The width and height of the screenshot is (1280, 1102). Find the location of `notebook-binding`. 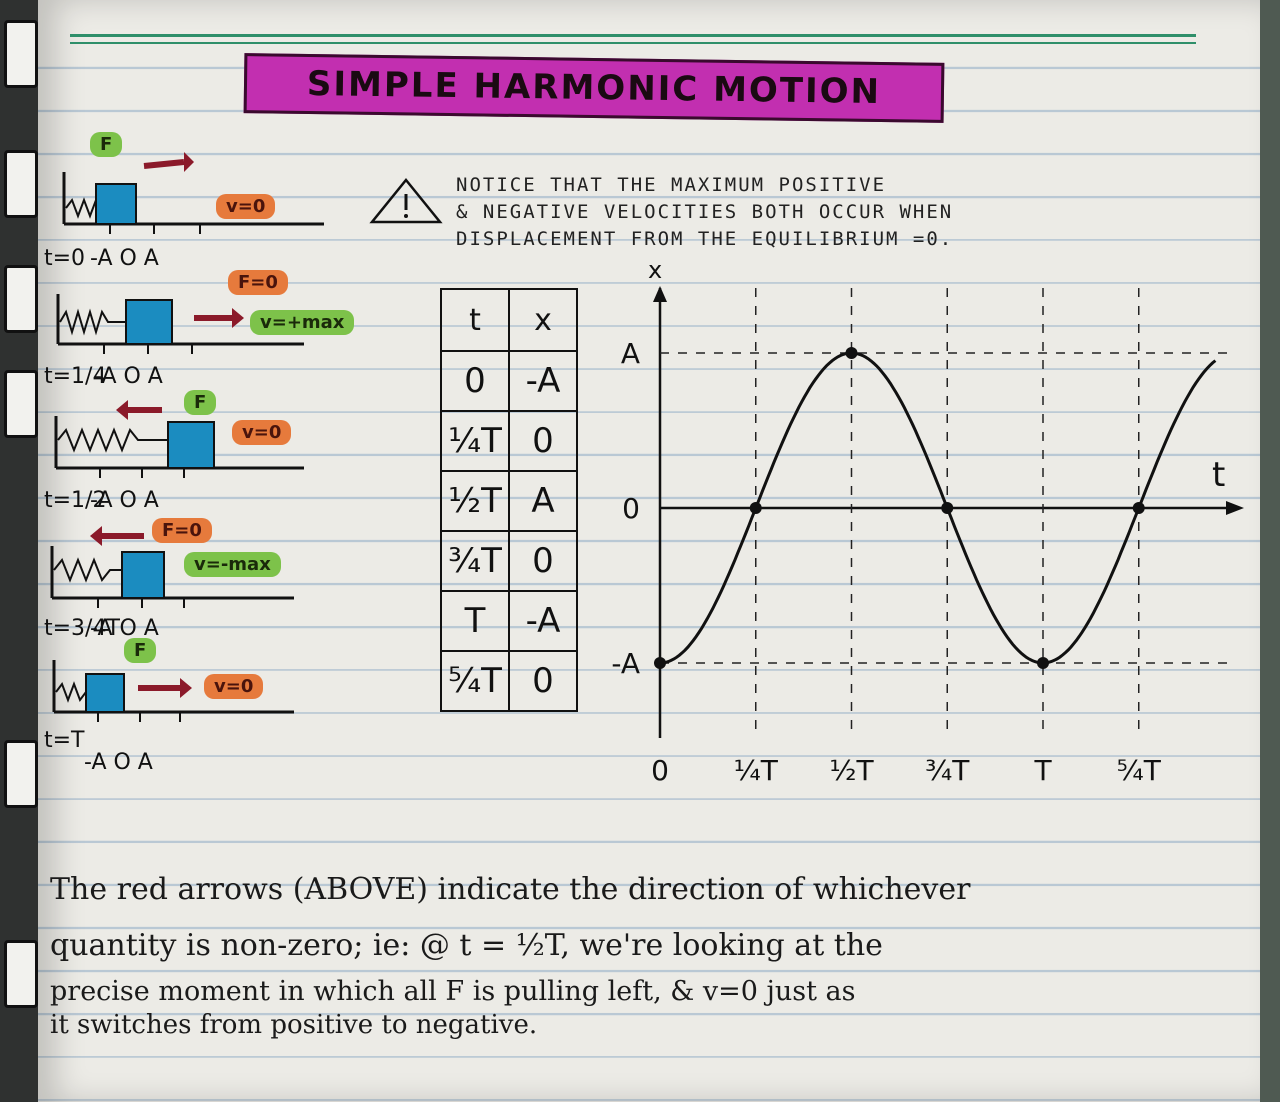

notebook-binding is located at coordinates (19, 551).